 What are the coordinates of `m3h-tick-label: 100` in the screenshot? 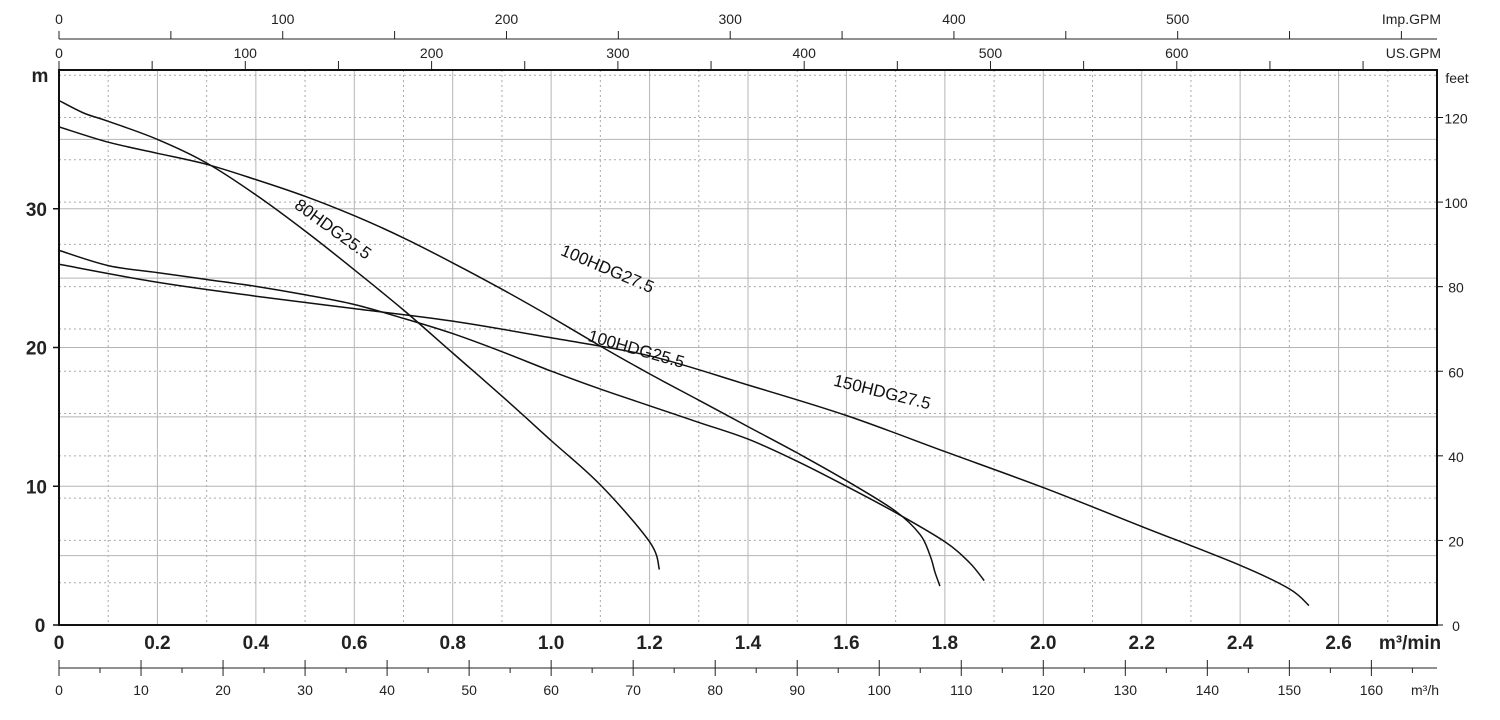 It's located at (880, 690).